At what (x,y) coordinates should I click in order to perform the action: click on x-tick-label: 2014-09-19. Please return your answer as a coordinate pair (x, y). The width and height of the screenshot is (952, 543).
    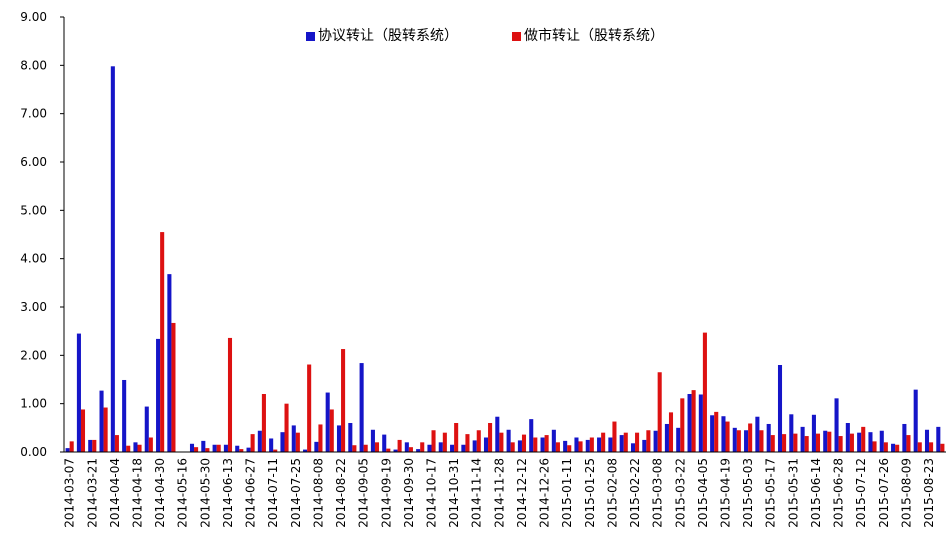
    Looking at the image, I should click on (386, 493).